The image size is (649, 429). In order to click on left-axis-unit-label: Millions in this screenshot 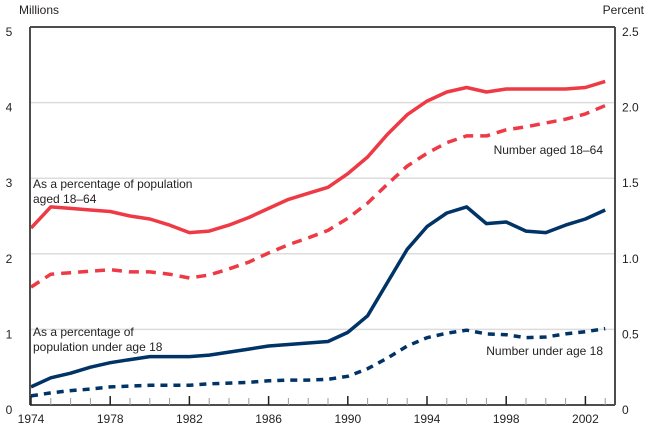, I will do `click(39, 10)`.